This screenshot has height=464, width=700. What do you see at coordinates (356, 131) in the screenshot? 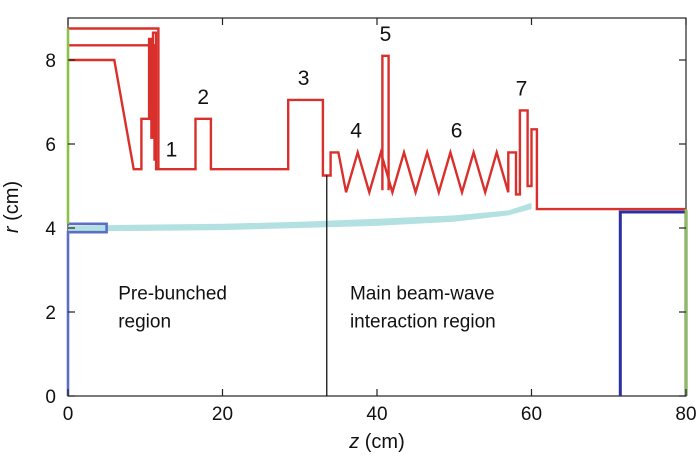
I see `cavity-number-label: 4` at bounding box center [356, 131].